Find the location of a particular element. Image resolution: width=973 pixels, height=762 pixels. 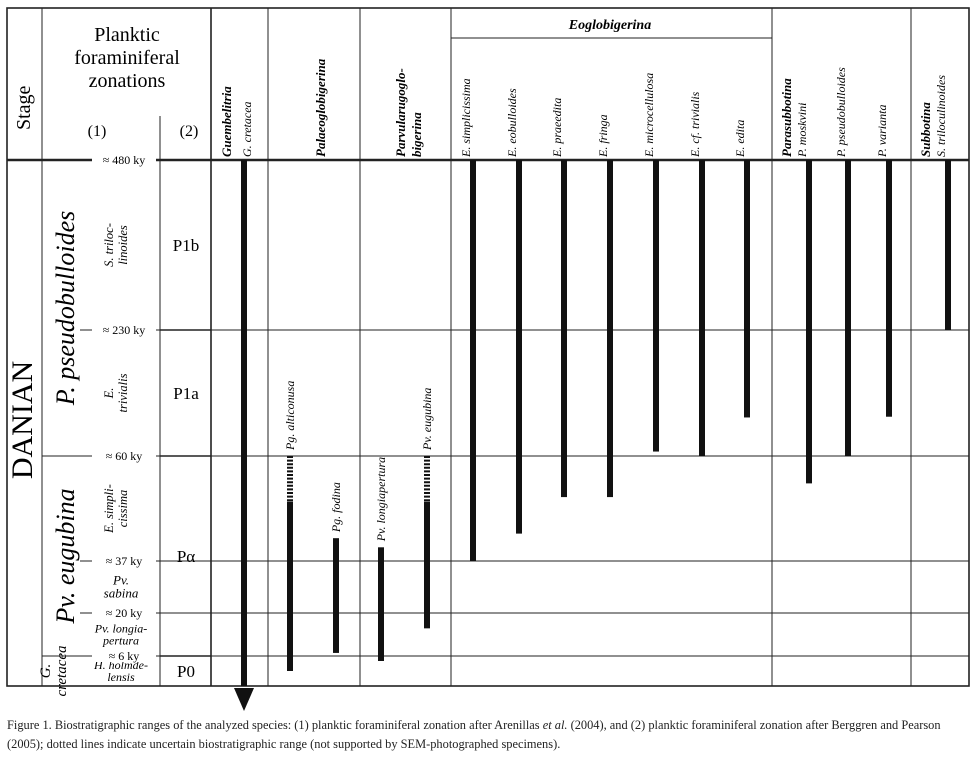

range-e-microcellulosa-bar is located at coordinates (656, 306).